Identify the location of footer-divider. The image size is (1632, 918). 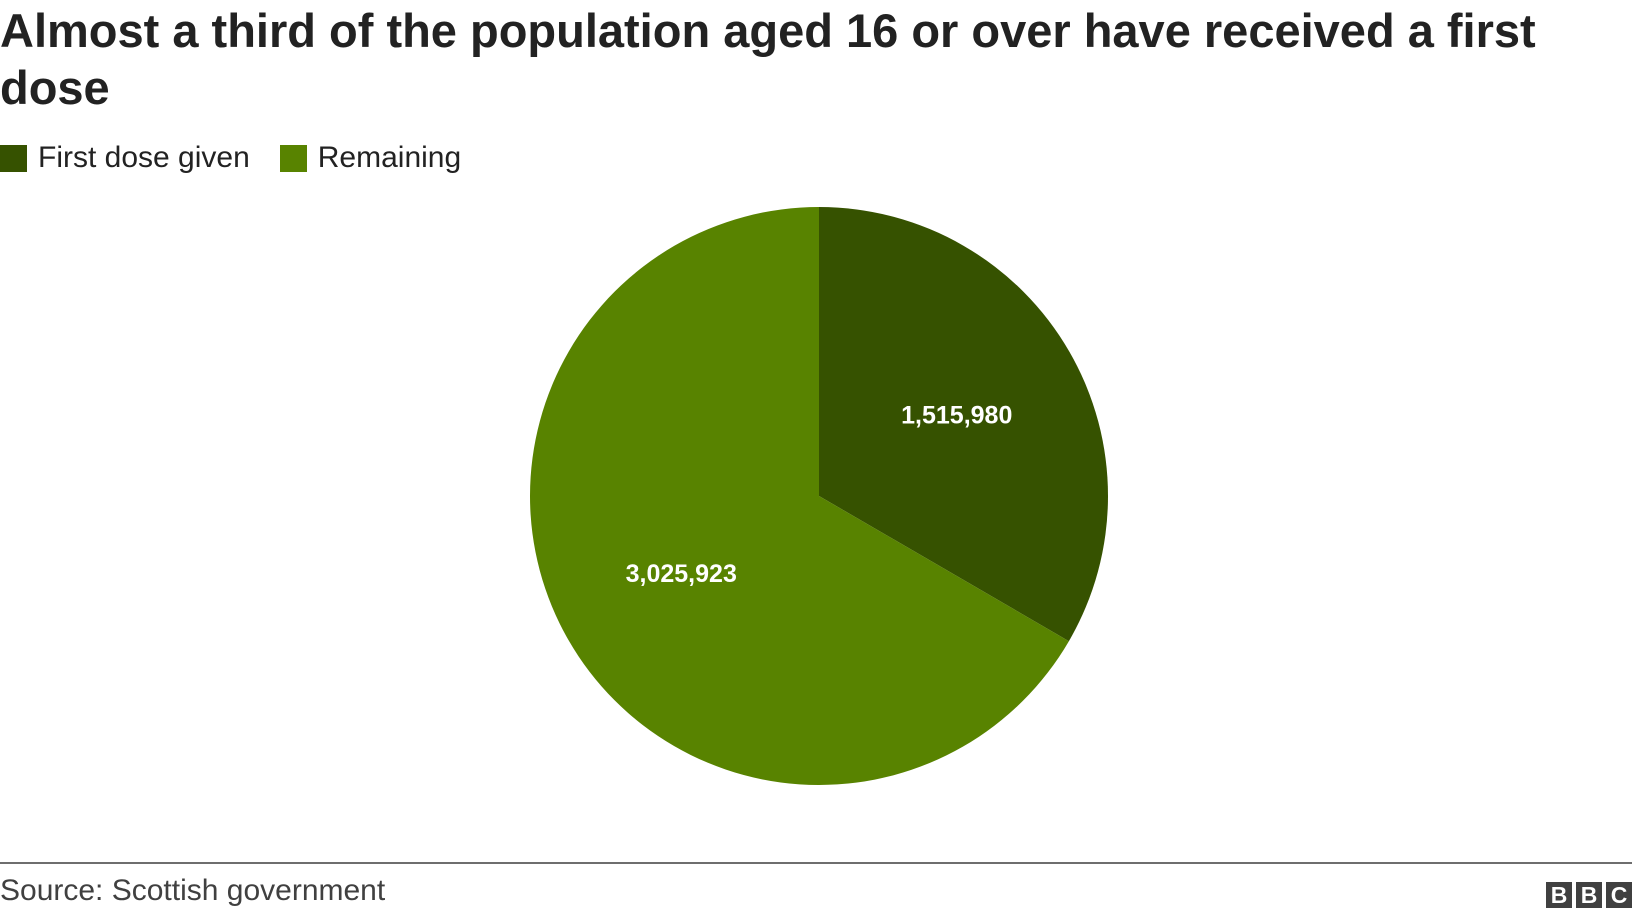
(816, 863).